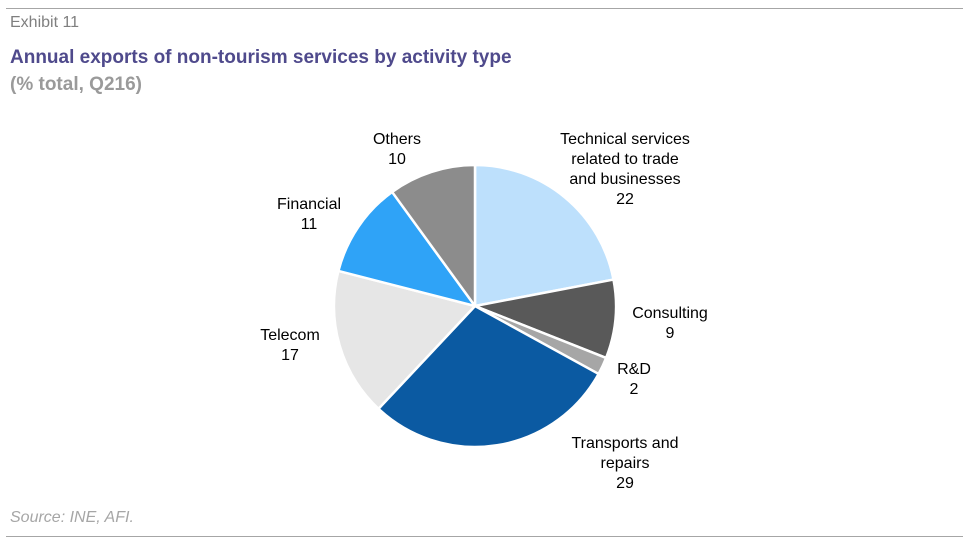  Describe the element at coordinates (624, 443) in the screenshot. I see `slice-label-line: Transports and` at that location.